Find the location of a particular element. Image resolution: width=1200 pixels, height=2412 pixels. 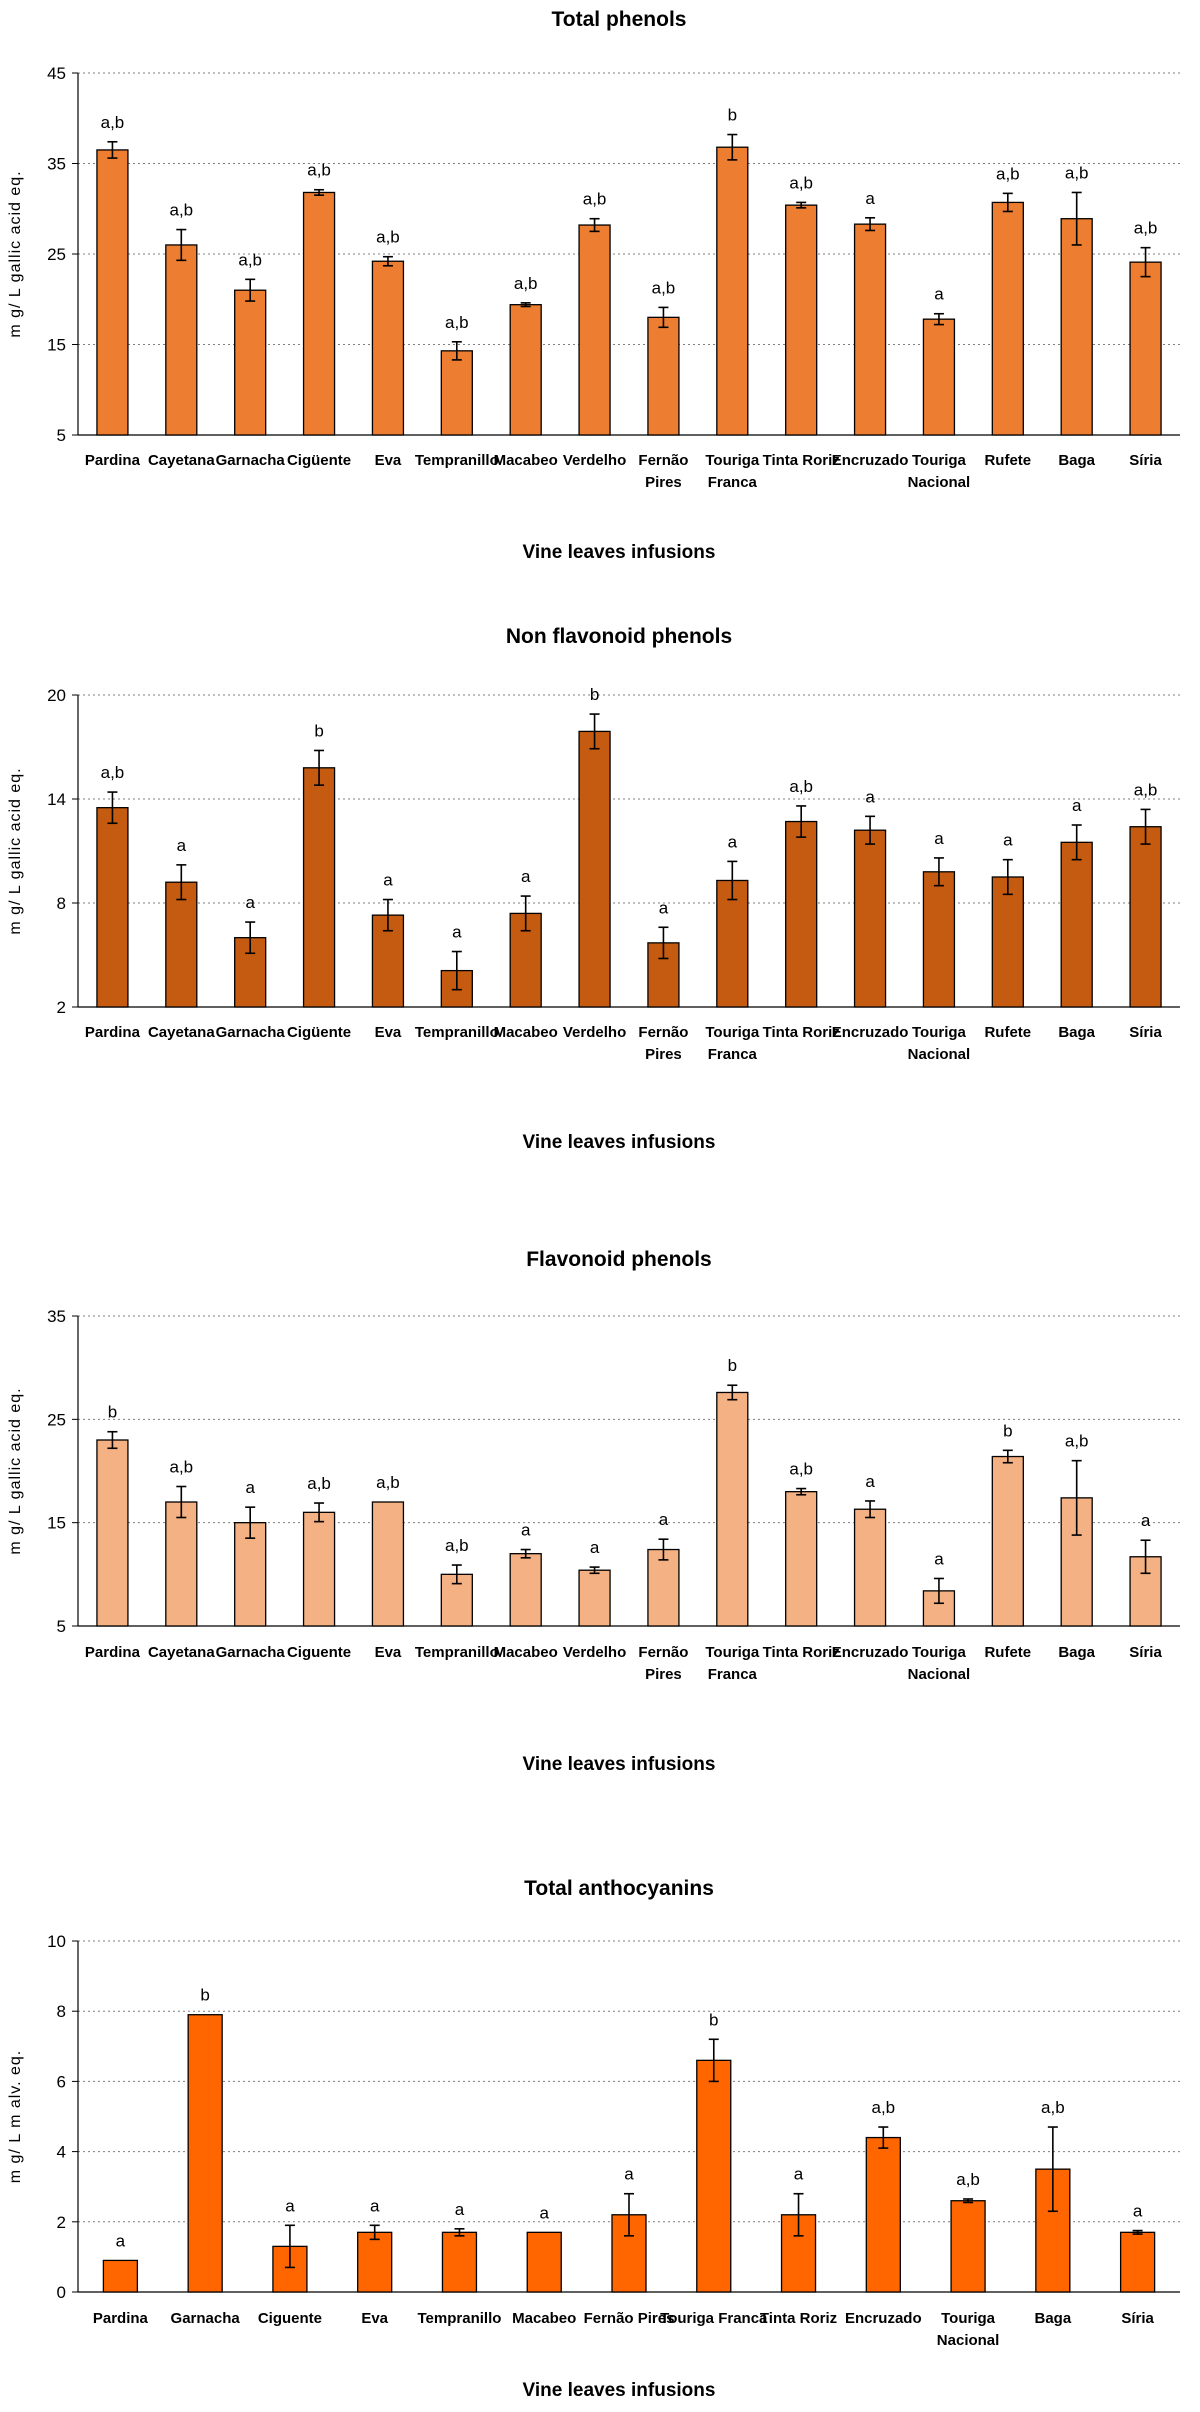

y-tick-label: 25 is located at coordinates (56, 254).